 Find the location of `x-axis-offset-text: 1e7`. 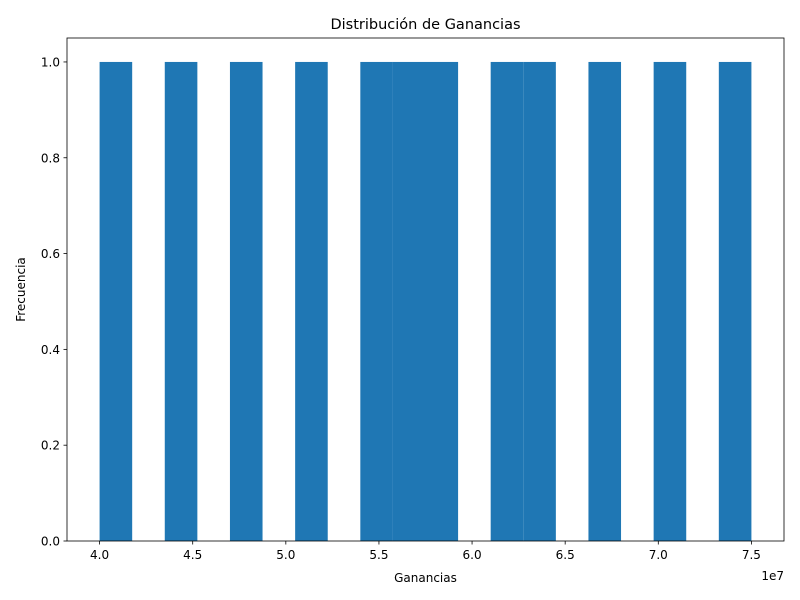

x-axis-offset-text: 1e7 is located at coordinates (772, 576).